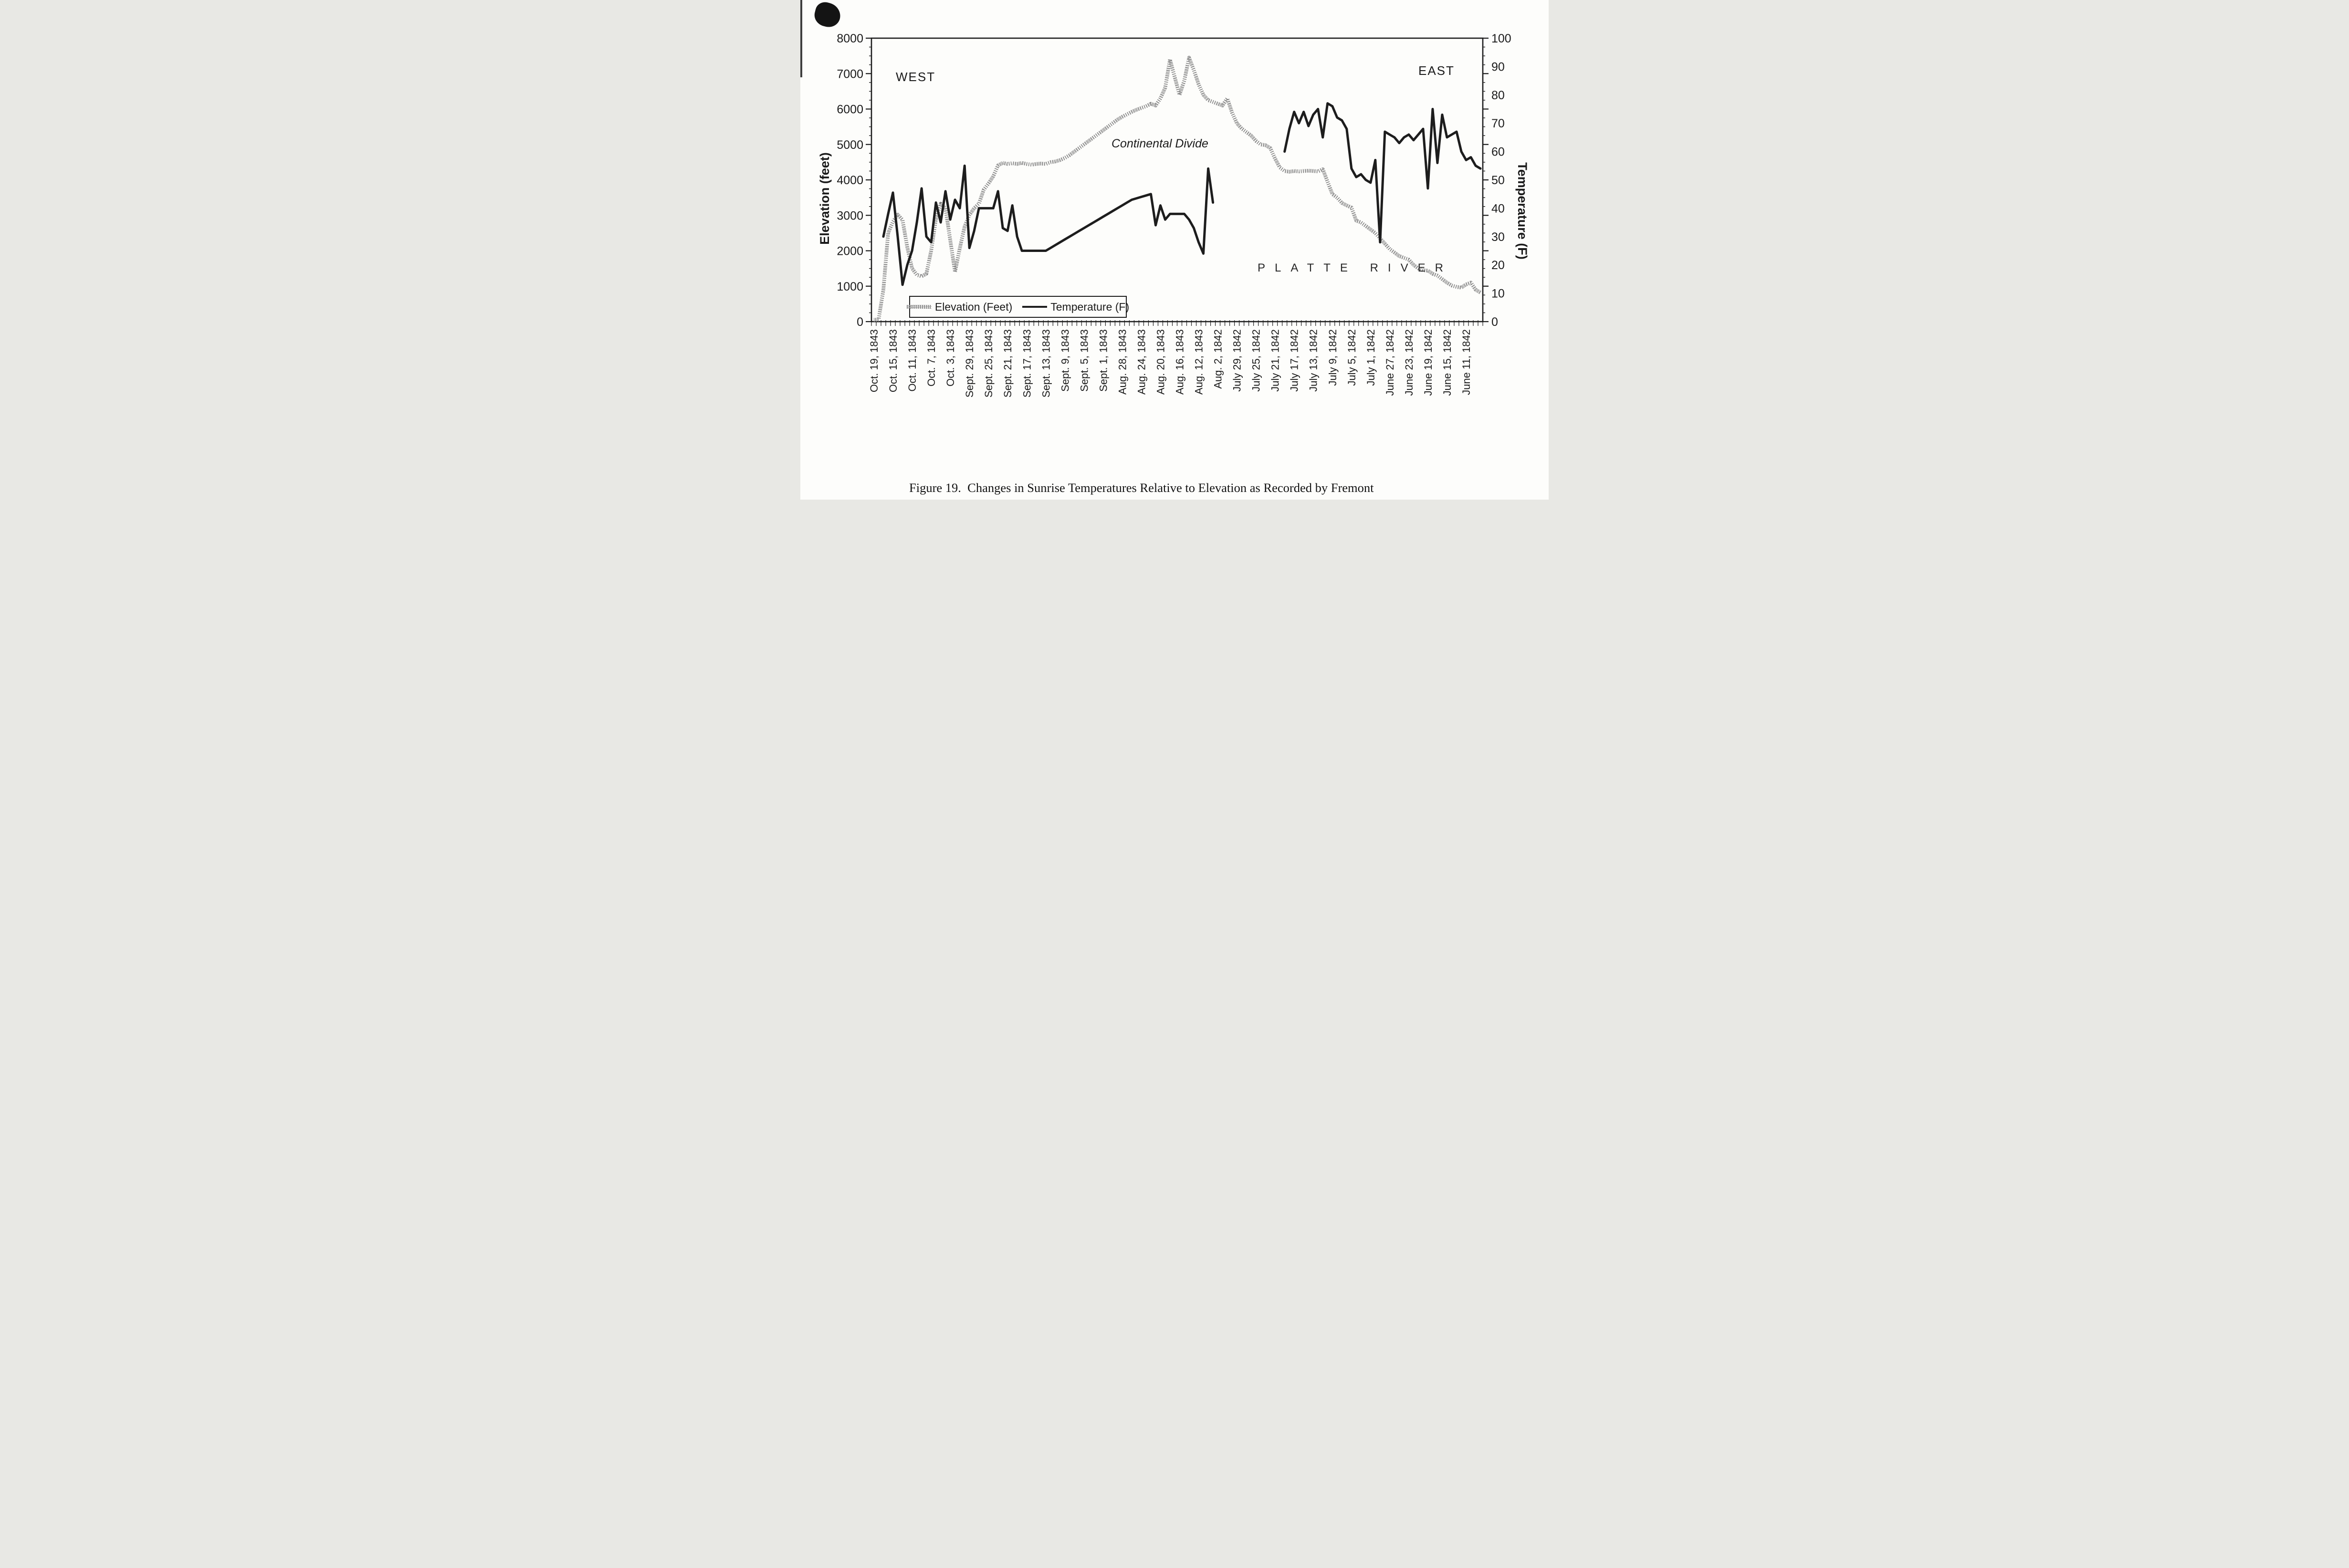 The image size is (2349, 1568). I want to click on right-axis-tick-label: 60, so click(1498, 152).